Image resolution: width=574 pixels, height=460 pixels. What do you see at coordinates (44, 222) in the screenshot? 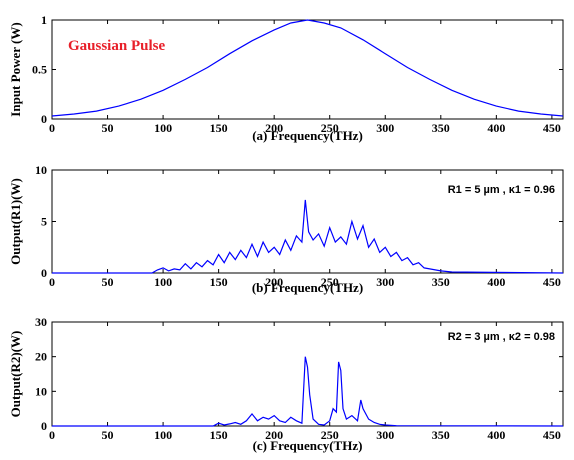
I see `panel-b-ytick-label: 5` at bounding box center [44, 222].